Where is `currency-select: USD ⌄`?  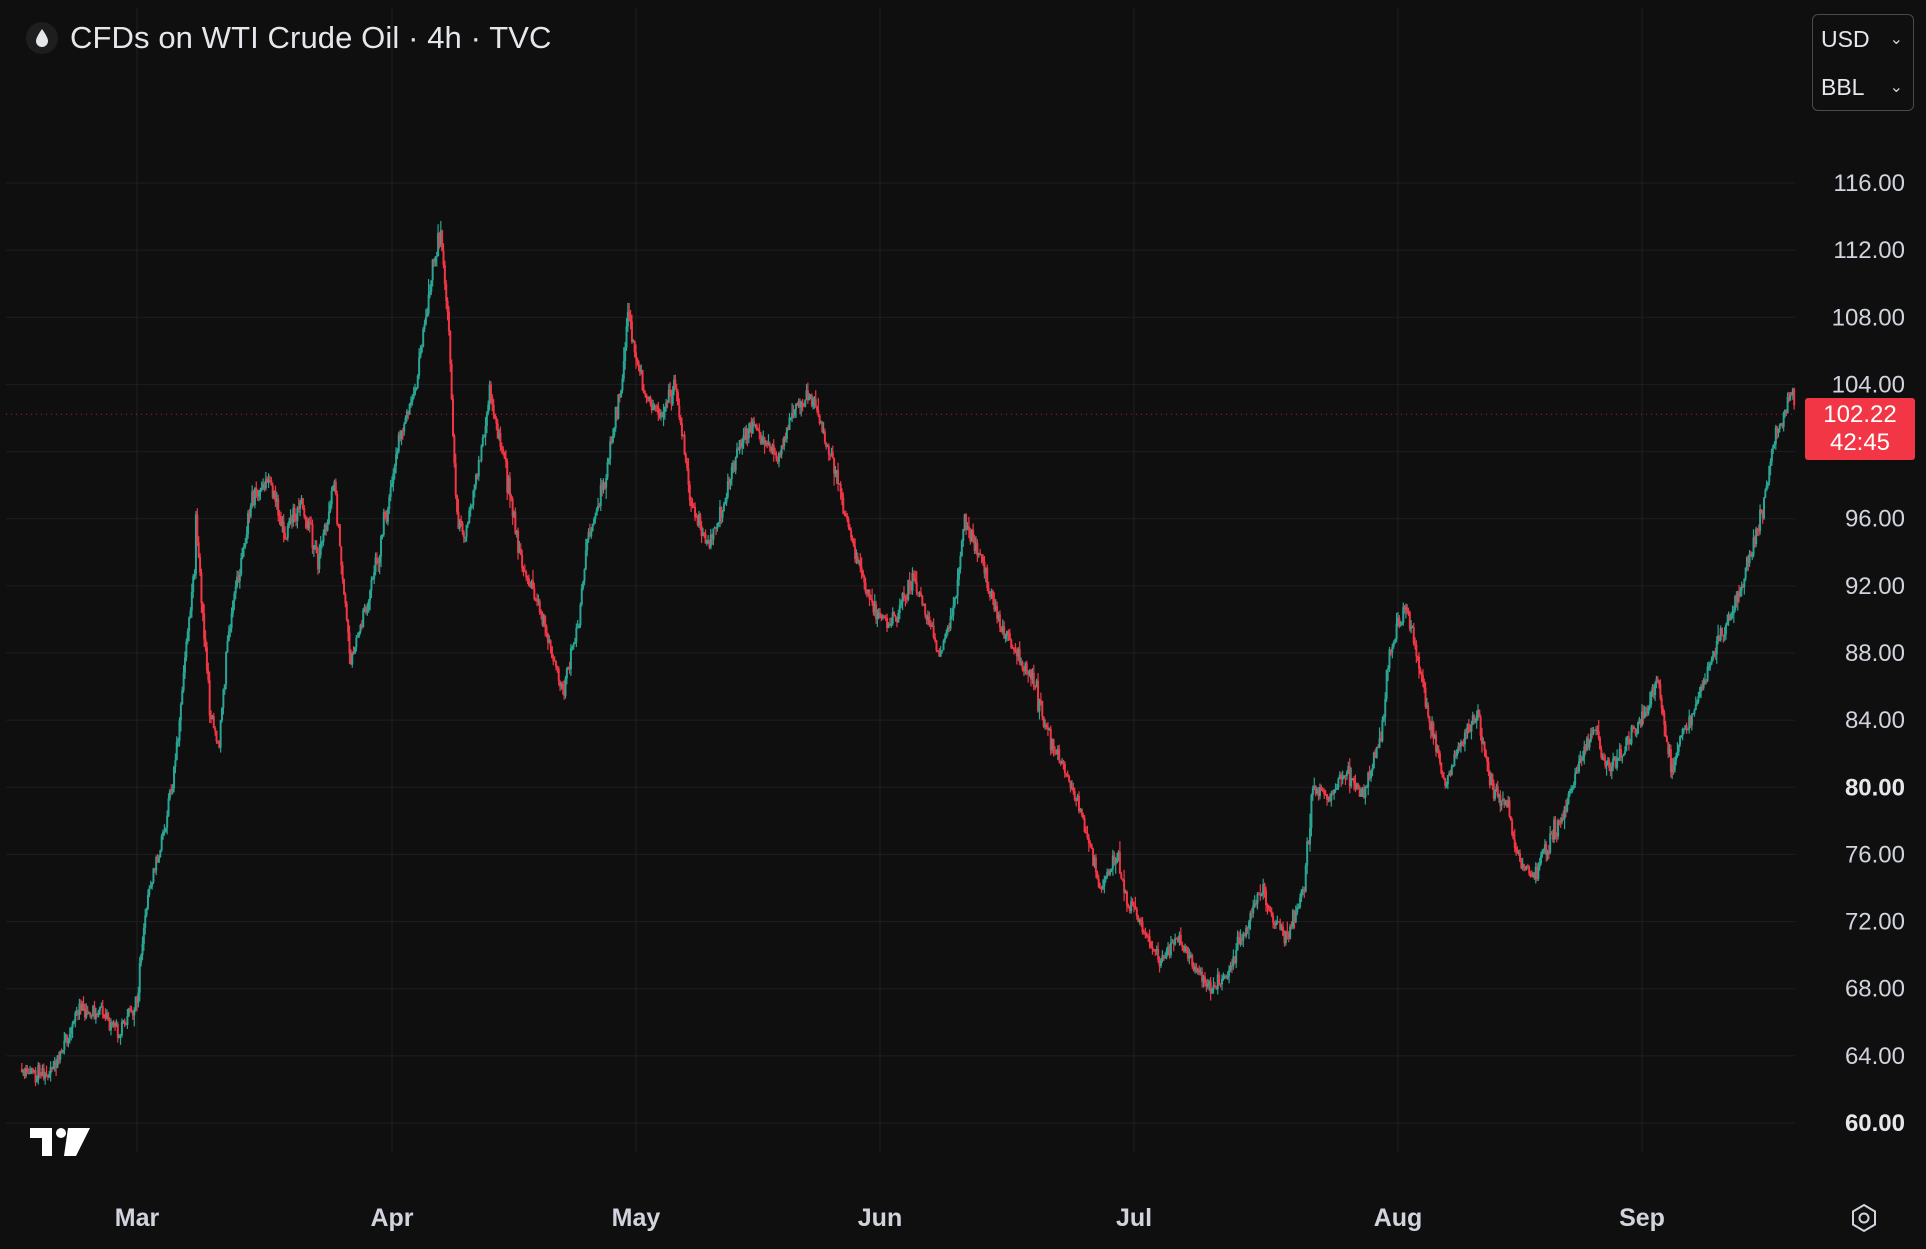
currency-select: USD ⌄ is located at coordinates (1863, 39).